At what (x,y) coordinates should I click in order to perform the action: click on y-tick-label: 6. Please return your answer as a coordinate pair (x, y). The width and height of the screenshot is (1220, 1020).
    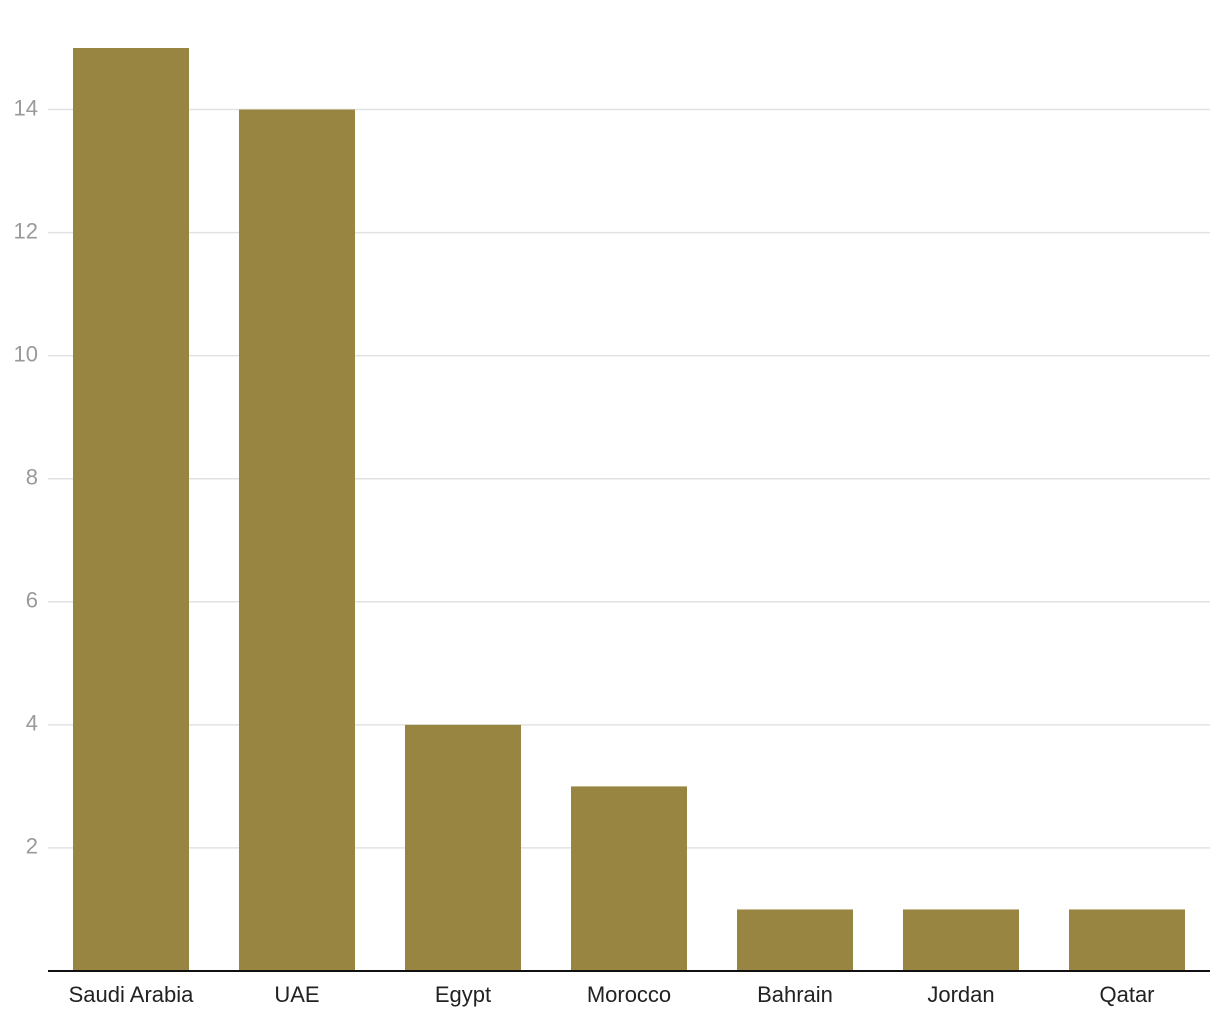
    Looking at the image, I should click on (32, 600).